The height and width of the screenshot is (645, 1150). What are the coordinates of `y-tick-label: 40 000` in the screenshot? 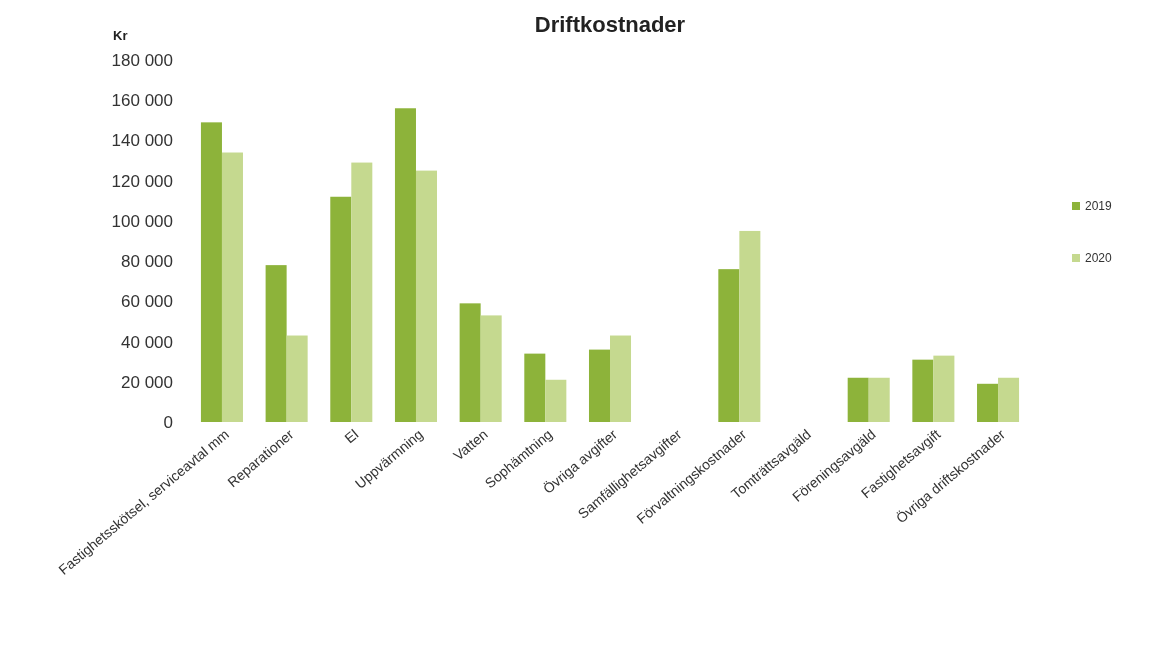 It's located at (147, 342).